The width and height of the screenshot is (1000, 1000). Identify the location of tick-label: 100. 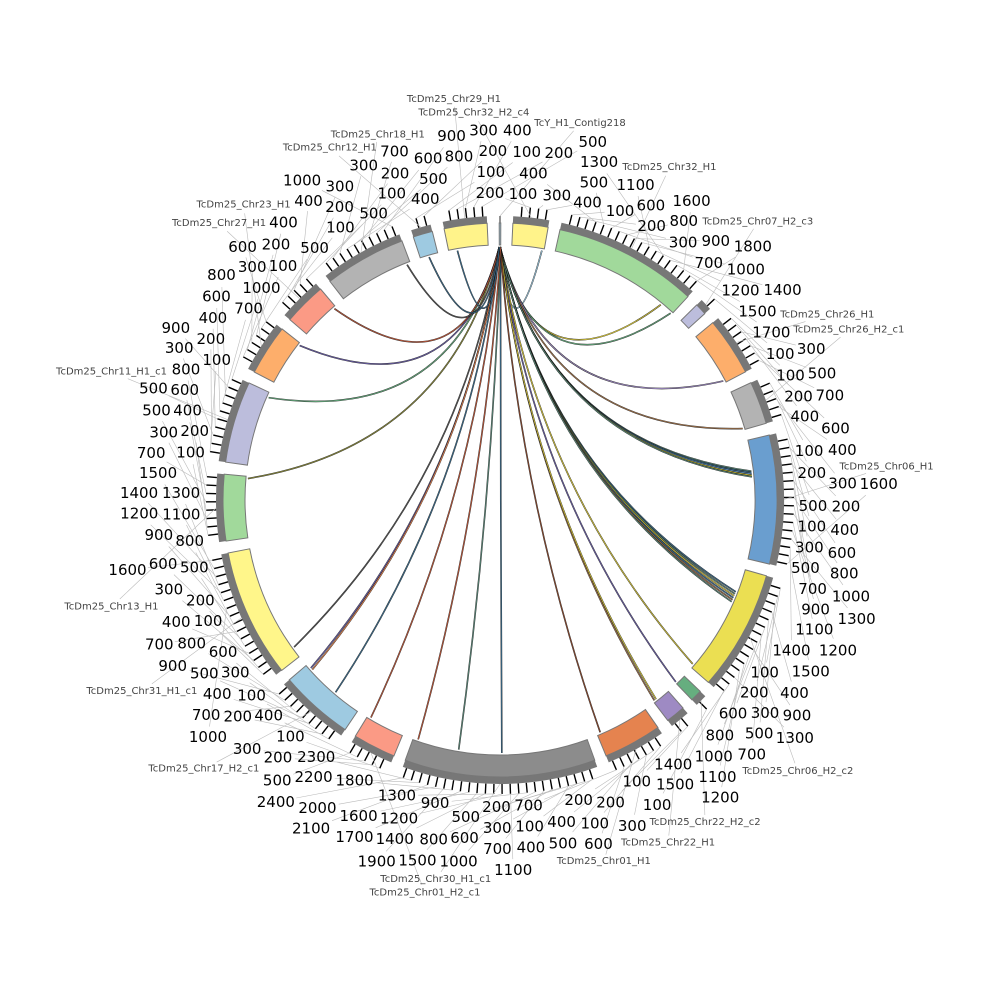
(780, 354).